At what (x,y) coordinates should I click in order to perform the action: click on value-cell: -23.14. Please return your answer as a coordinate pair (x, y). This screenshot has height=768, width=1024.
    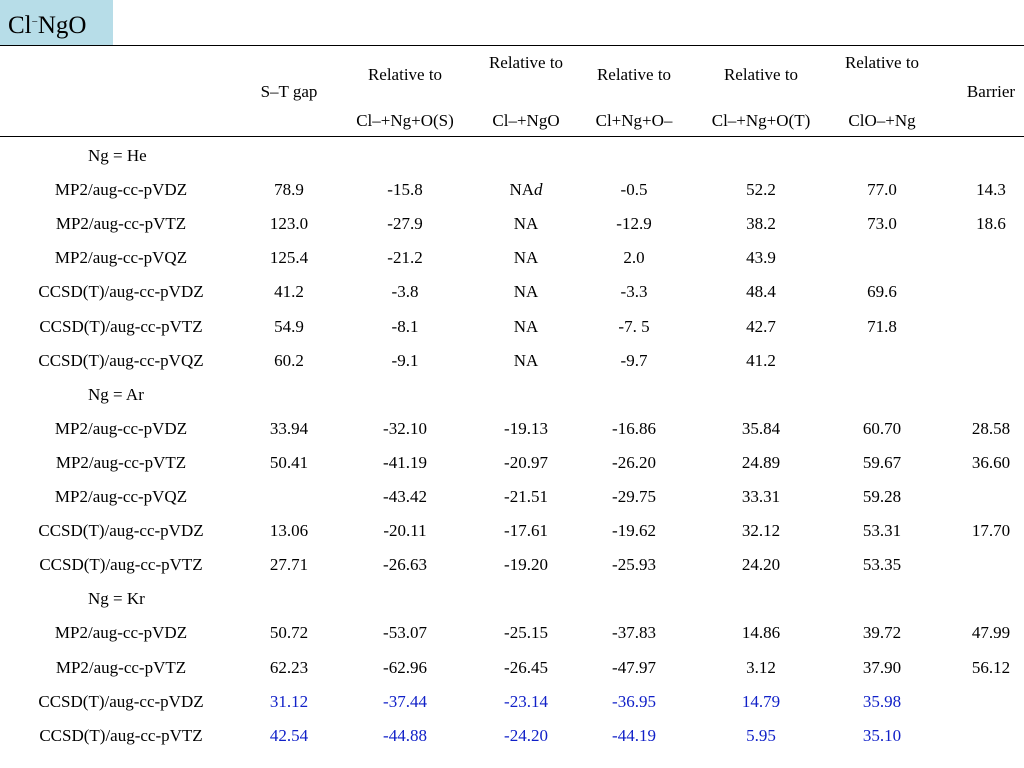
    Looking at the image, I should click on (526, 701).